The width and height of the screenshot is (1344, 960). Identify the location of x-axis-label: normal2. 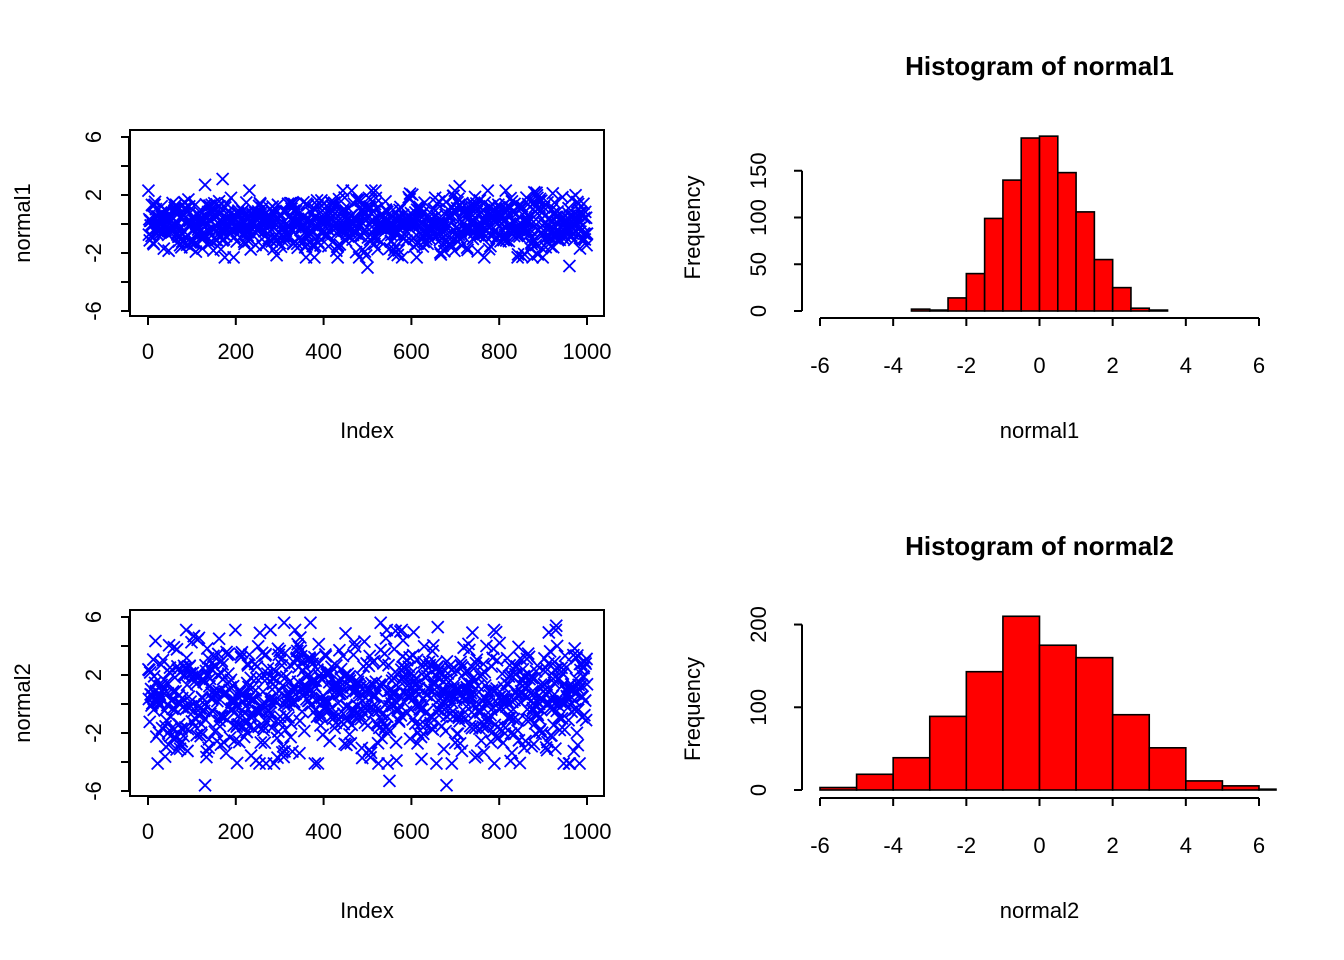
(1039, 910).